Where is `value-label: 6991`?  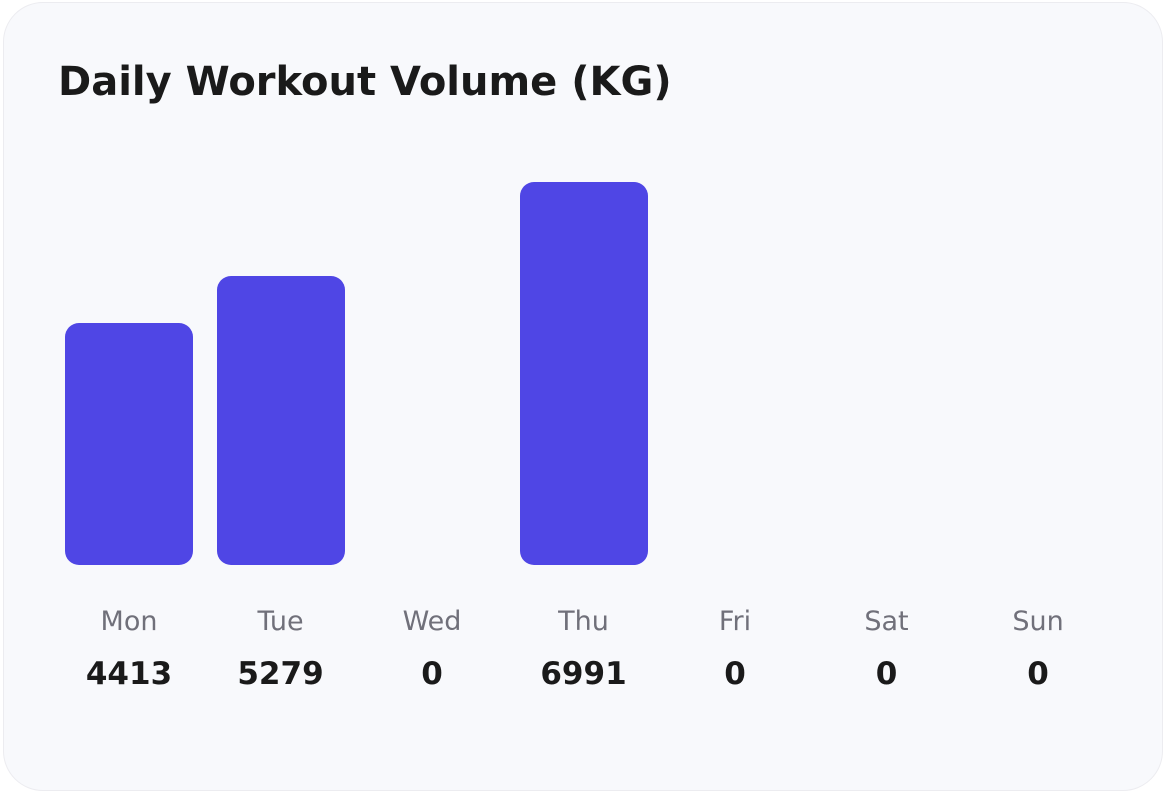 value-label: 6991 is located at coordinates (583, 674).